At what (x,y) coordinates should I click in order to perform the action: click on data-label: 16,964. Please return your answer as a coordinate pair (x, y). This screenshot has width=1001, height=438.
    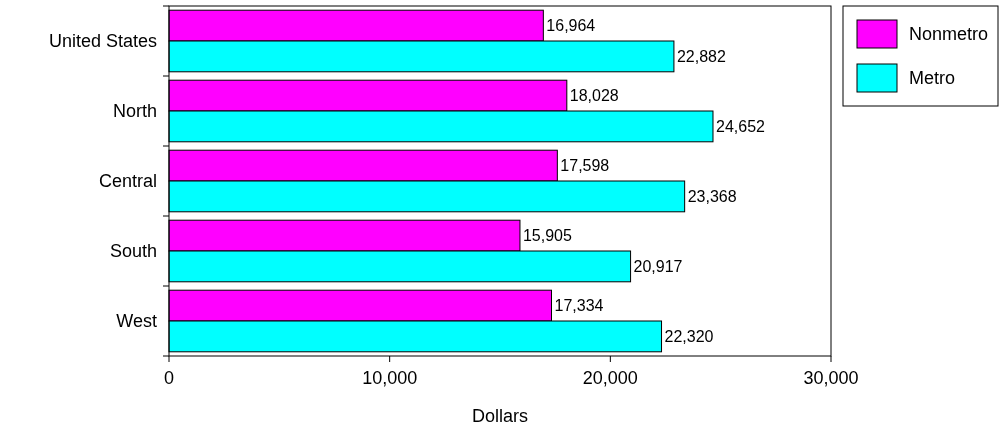
    Looking at the image, I should click on (571, 26).